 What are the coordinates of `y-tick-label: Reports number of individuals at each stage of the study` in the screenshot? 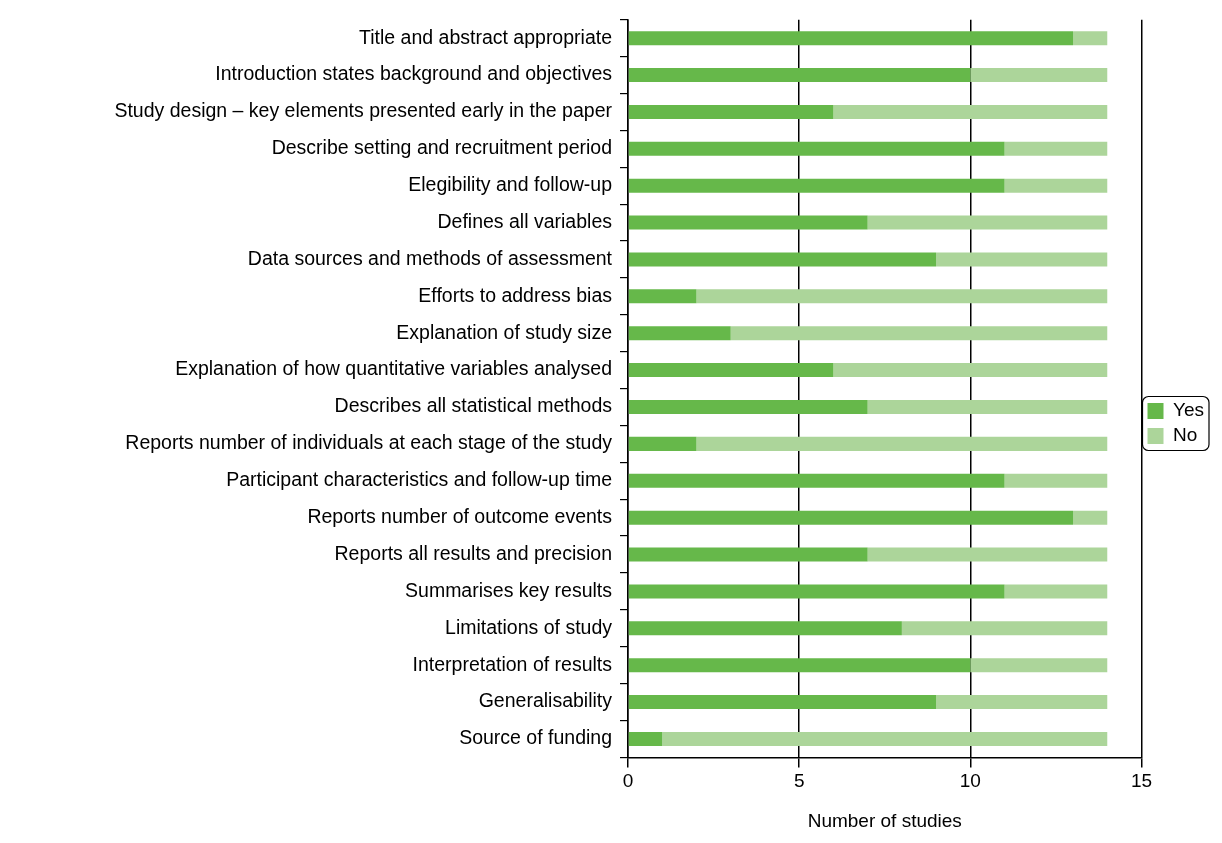 It's located at (369, 442).